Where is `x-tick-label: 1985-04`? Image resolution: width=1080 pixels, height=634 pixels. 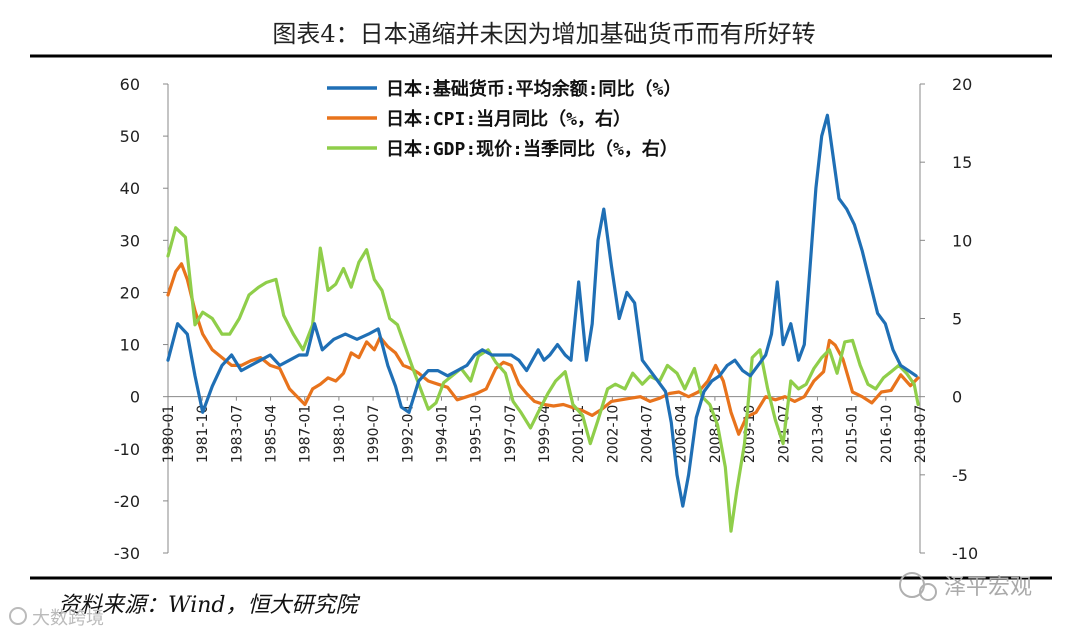
x-tick-label: 1985-04 is located at coordinates (272, 434).